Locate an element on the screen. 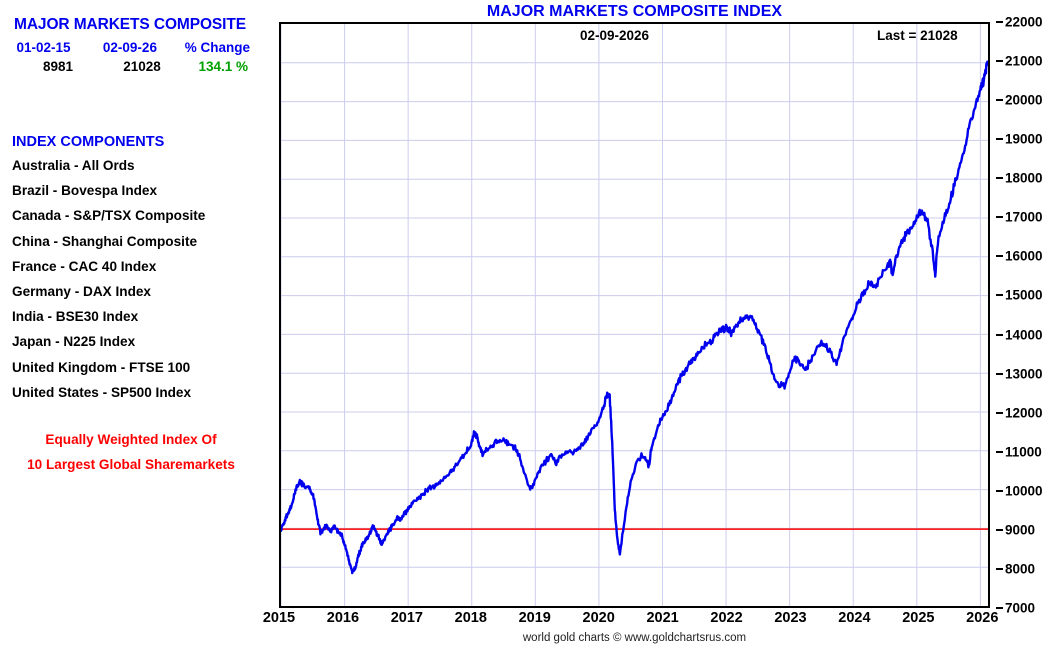  y-axis-tick-label: 12000 is located at coordinates (1024, 413).